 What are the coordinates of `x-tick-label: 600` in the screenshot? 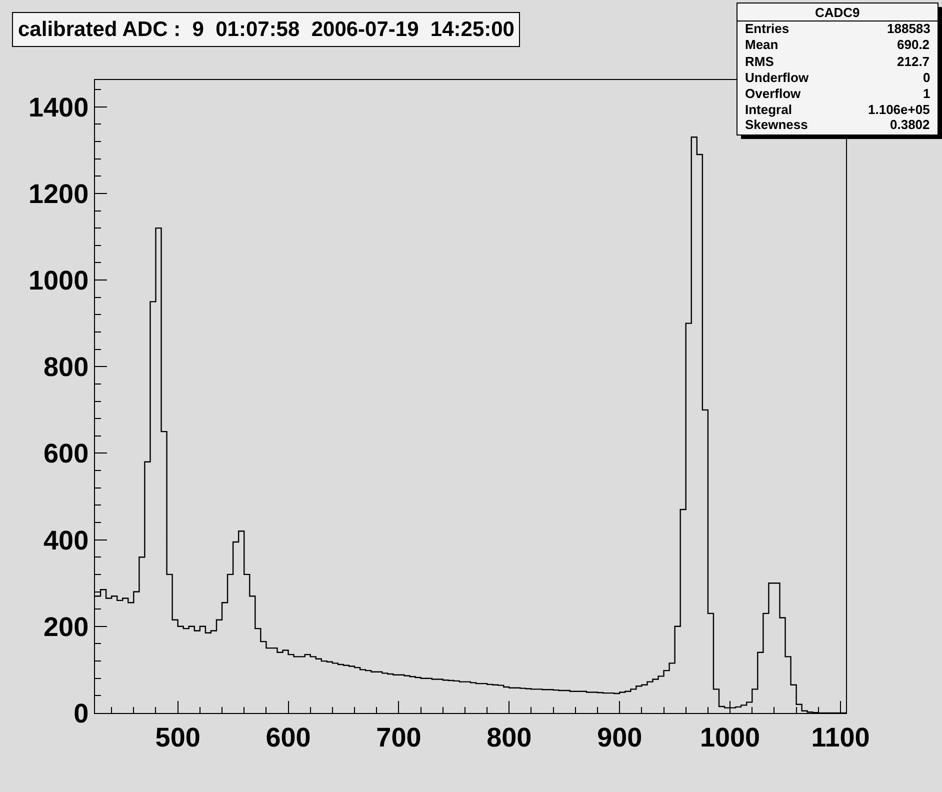 It's located at (288, 737).